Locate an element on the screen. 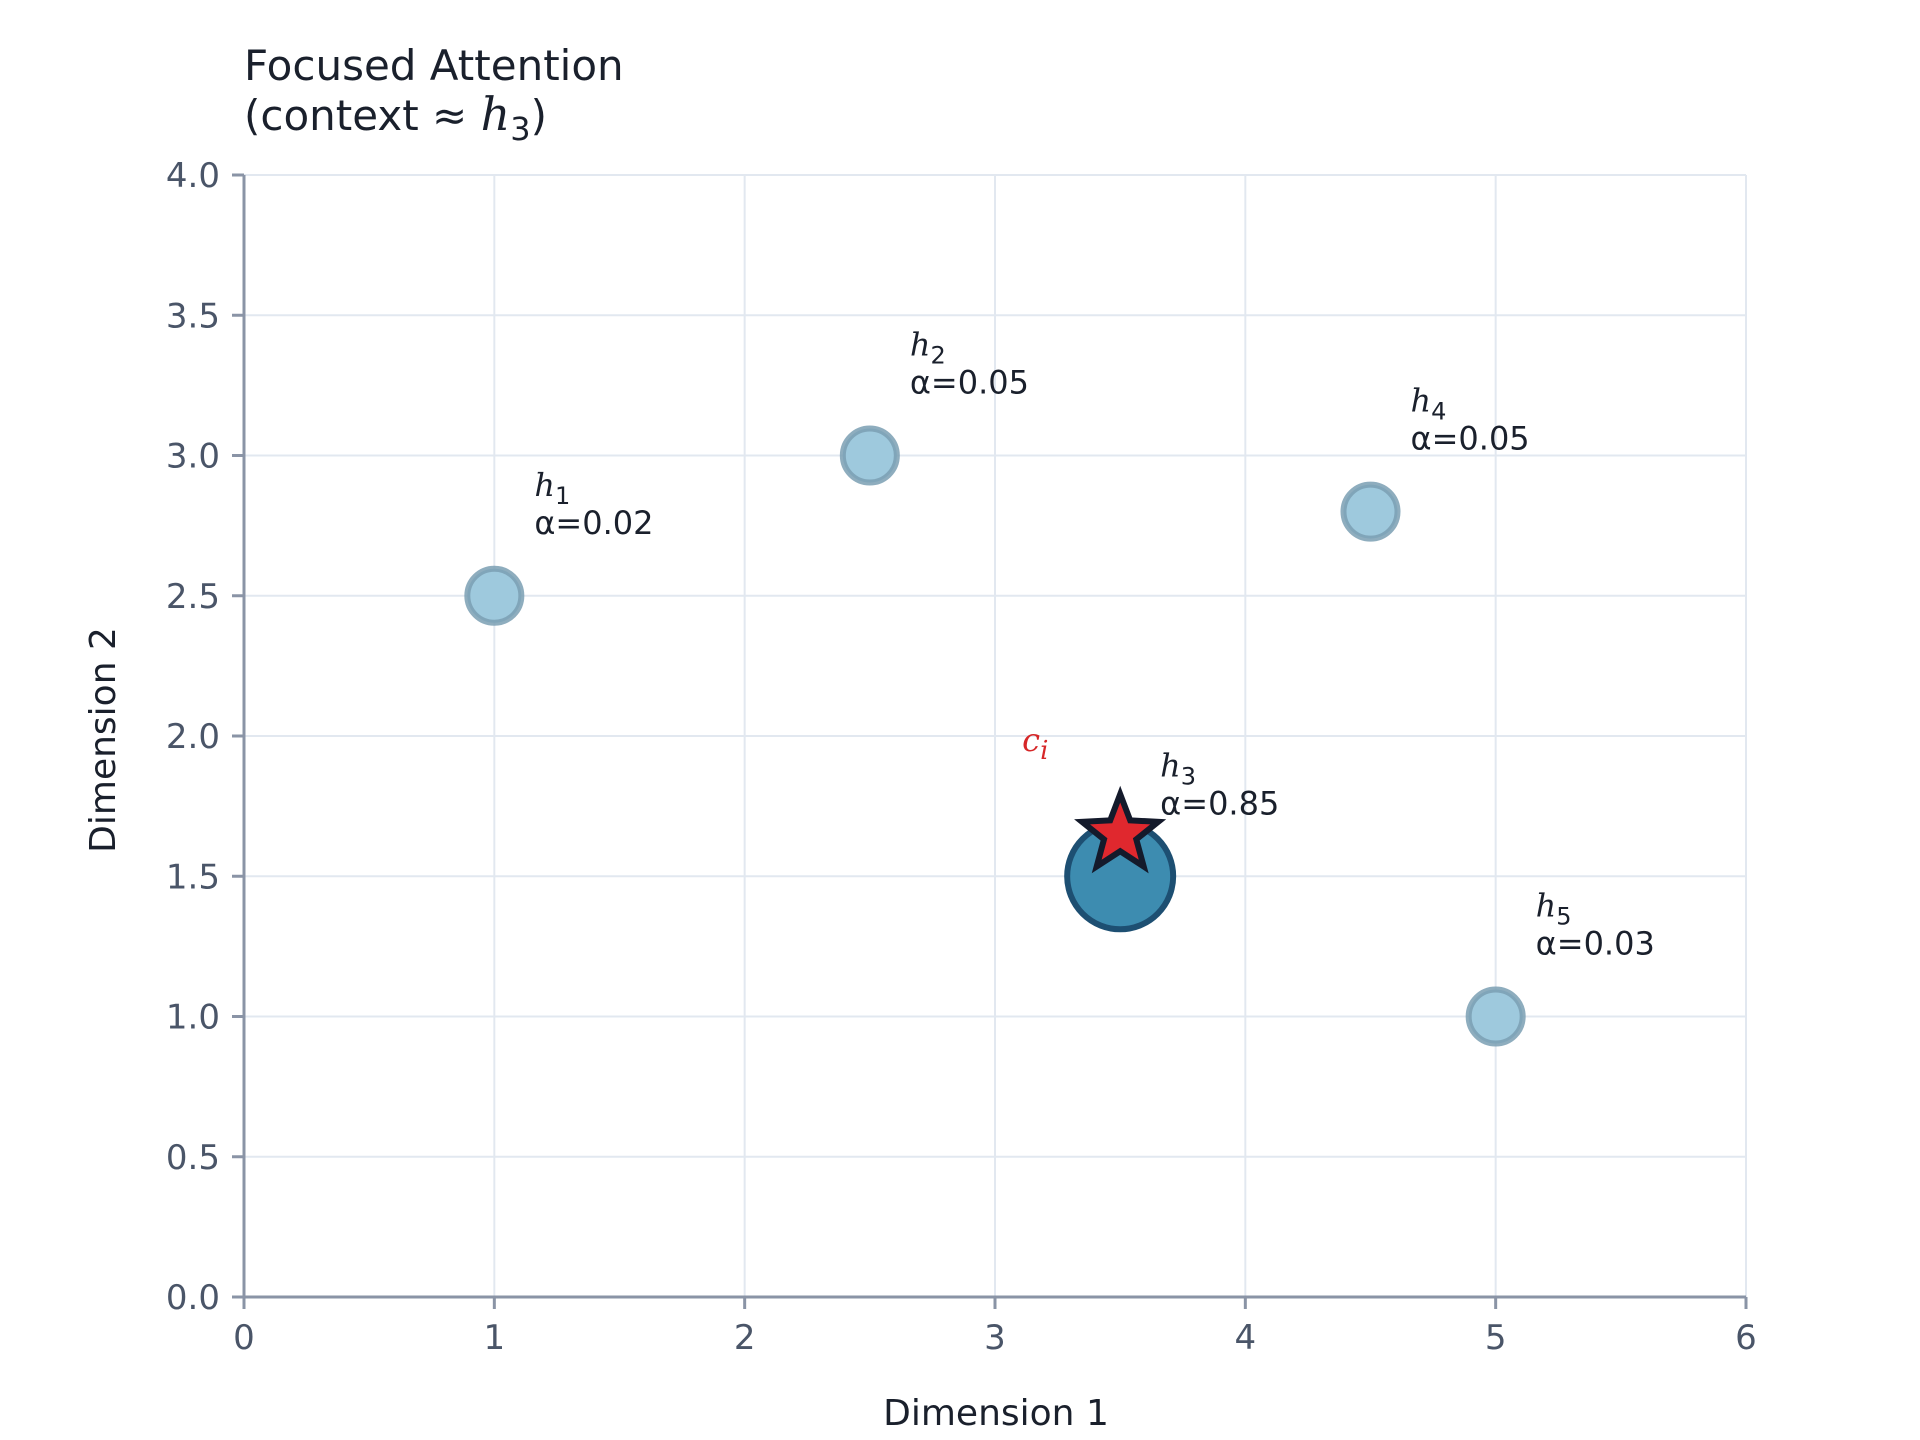  chart-subtitle: (context ≈ h3) is located at coordinates (395, 117).